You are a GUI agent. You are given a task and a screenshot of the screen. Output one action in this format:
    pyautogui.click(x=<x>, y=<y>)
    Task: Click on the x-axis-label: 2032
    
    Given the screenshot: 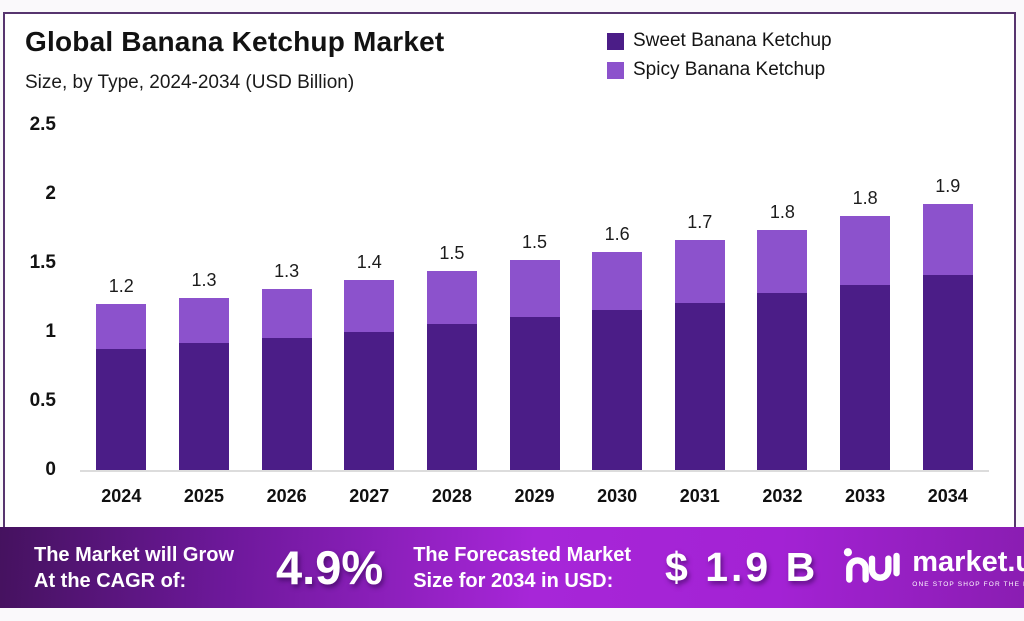 What is the action you would take?
    pyautogui.click(x=782, y=496)
    